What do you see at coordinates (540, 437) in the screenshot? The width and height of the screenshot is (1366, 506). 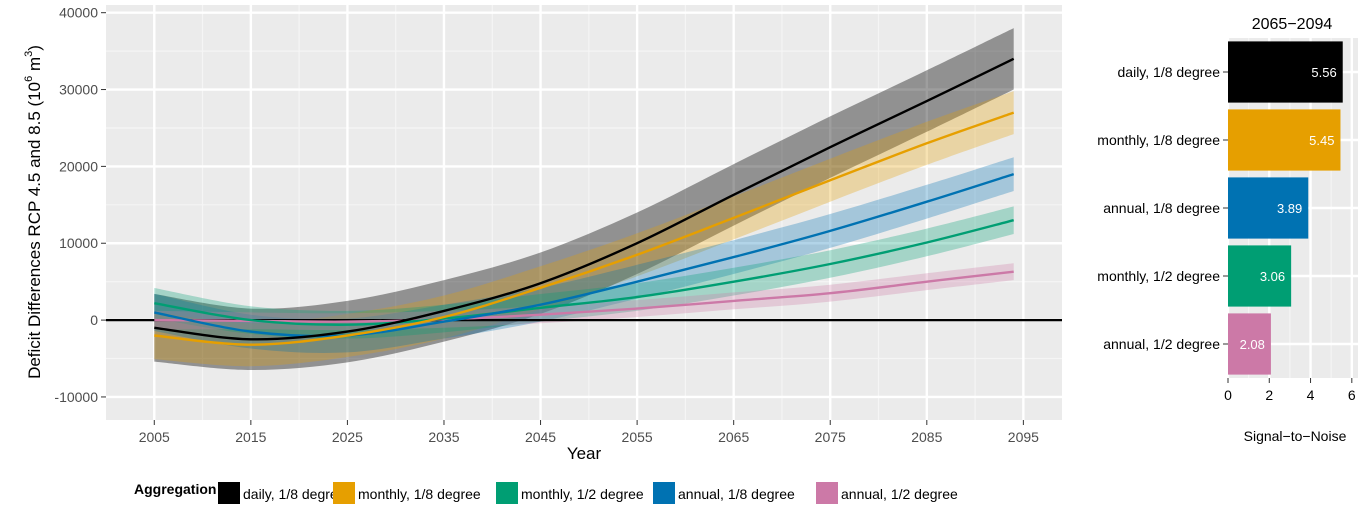 I see `x-tick-label: 2045` at bounding box center [540, 437].